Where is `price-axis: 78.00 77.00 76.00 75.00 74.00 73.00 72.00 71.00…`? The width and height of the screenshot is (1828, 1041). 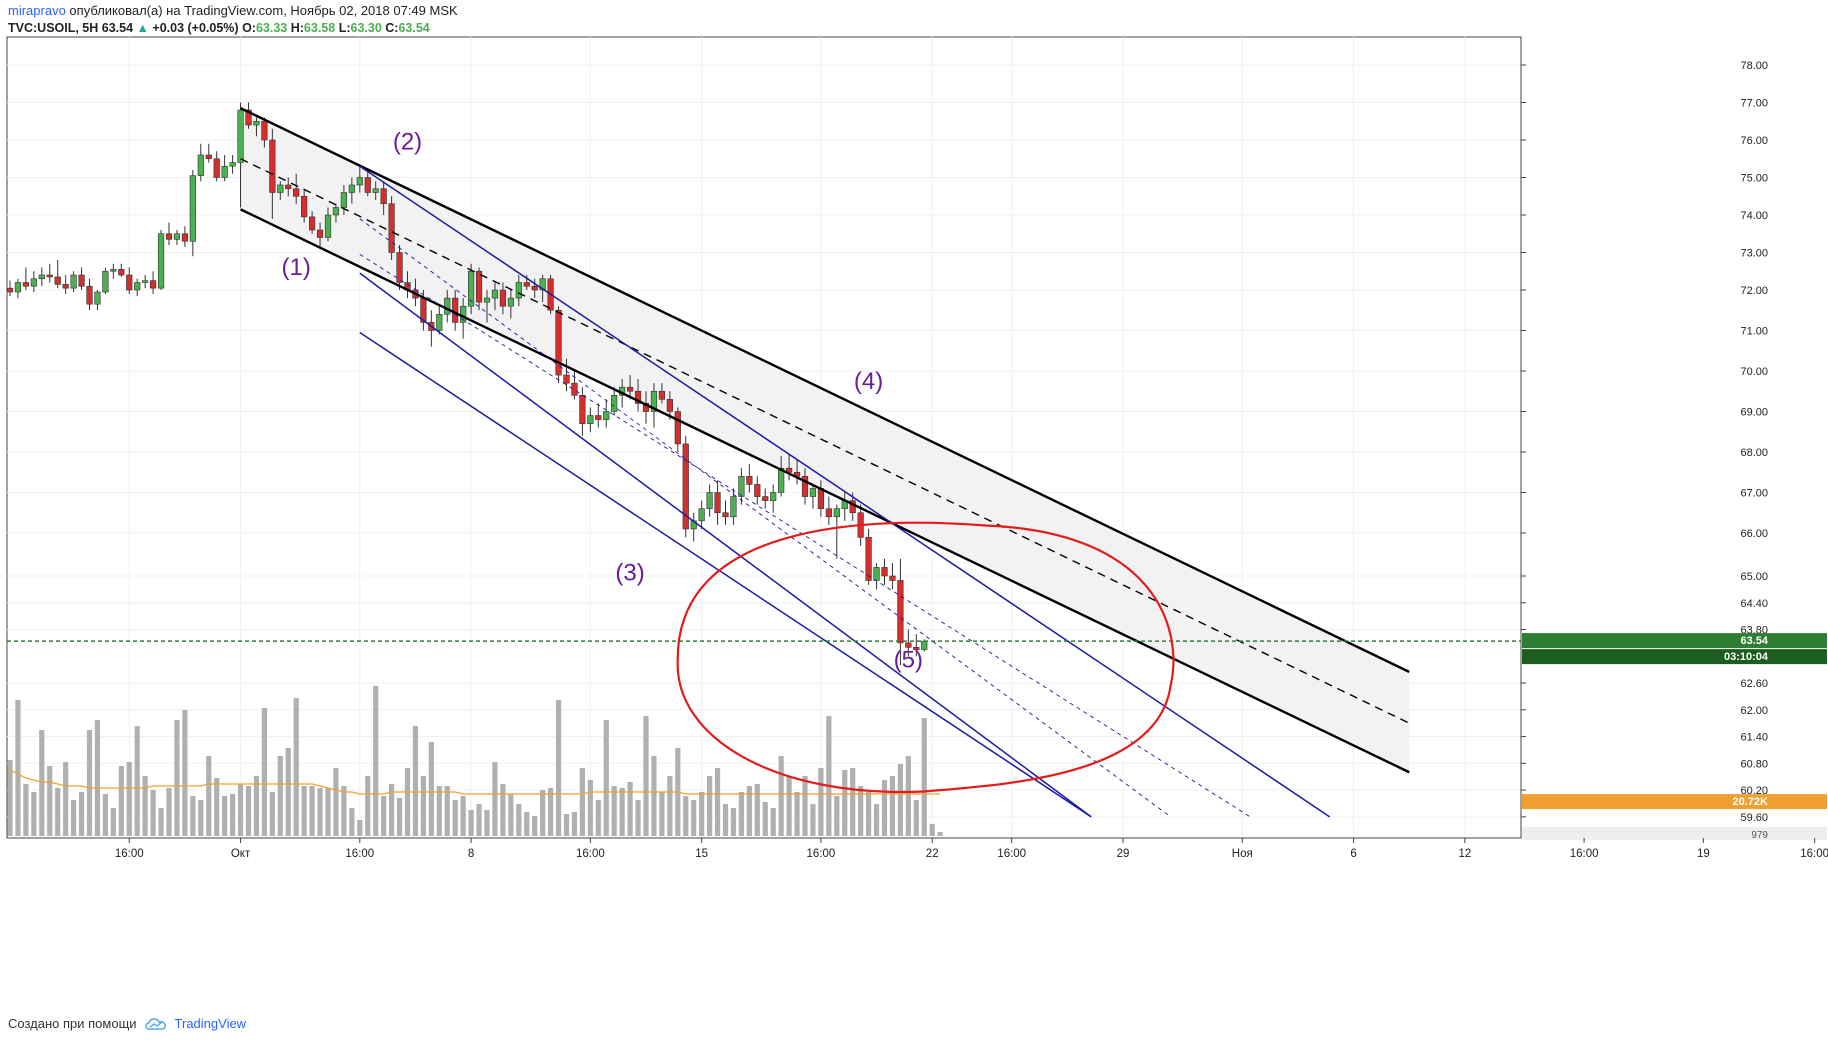 price-axis: 78.00 77.00 76.00 75.00 74.00 73.00 72.00 71.00… is located at coordinates (1674, 439).